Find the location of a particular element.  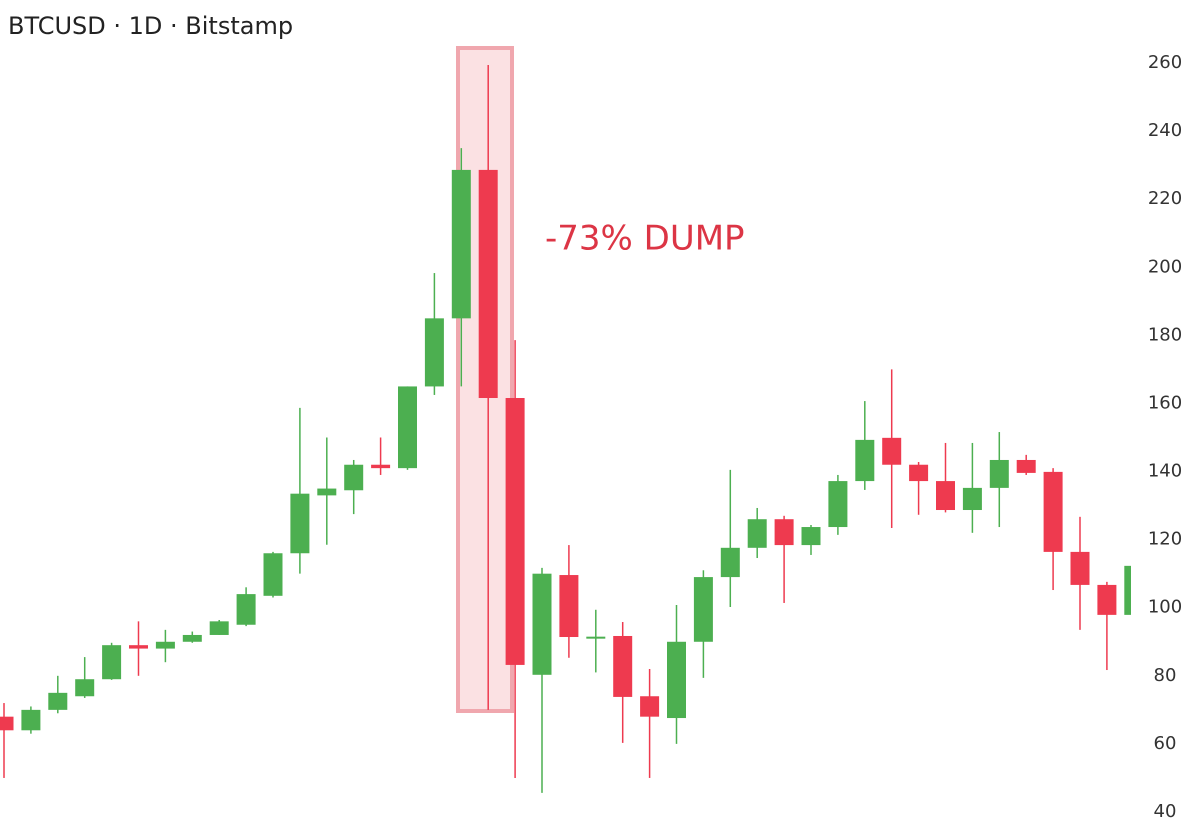

y-tick-label: 100 is located at coordinates (1165, 607).